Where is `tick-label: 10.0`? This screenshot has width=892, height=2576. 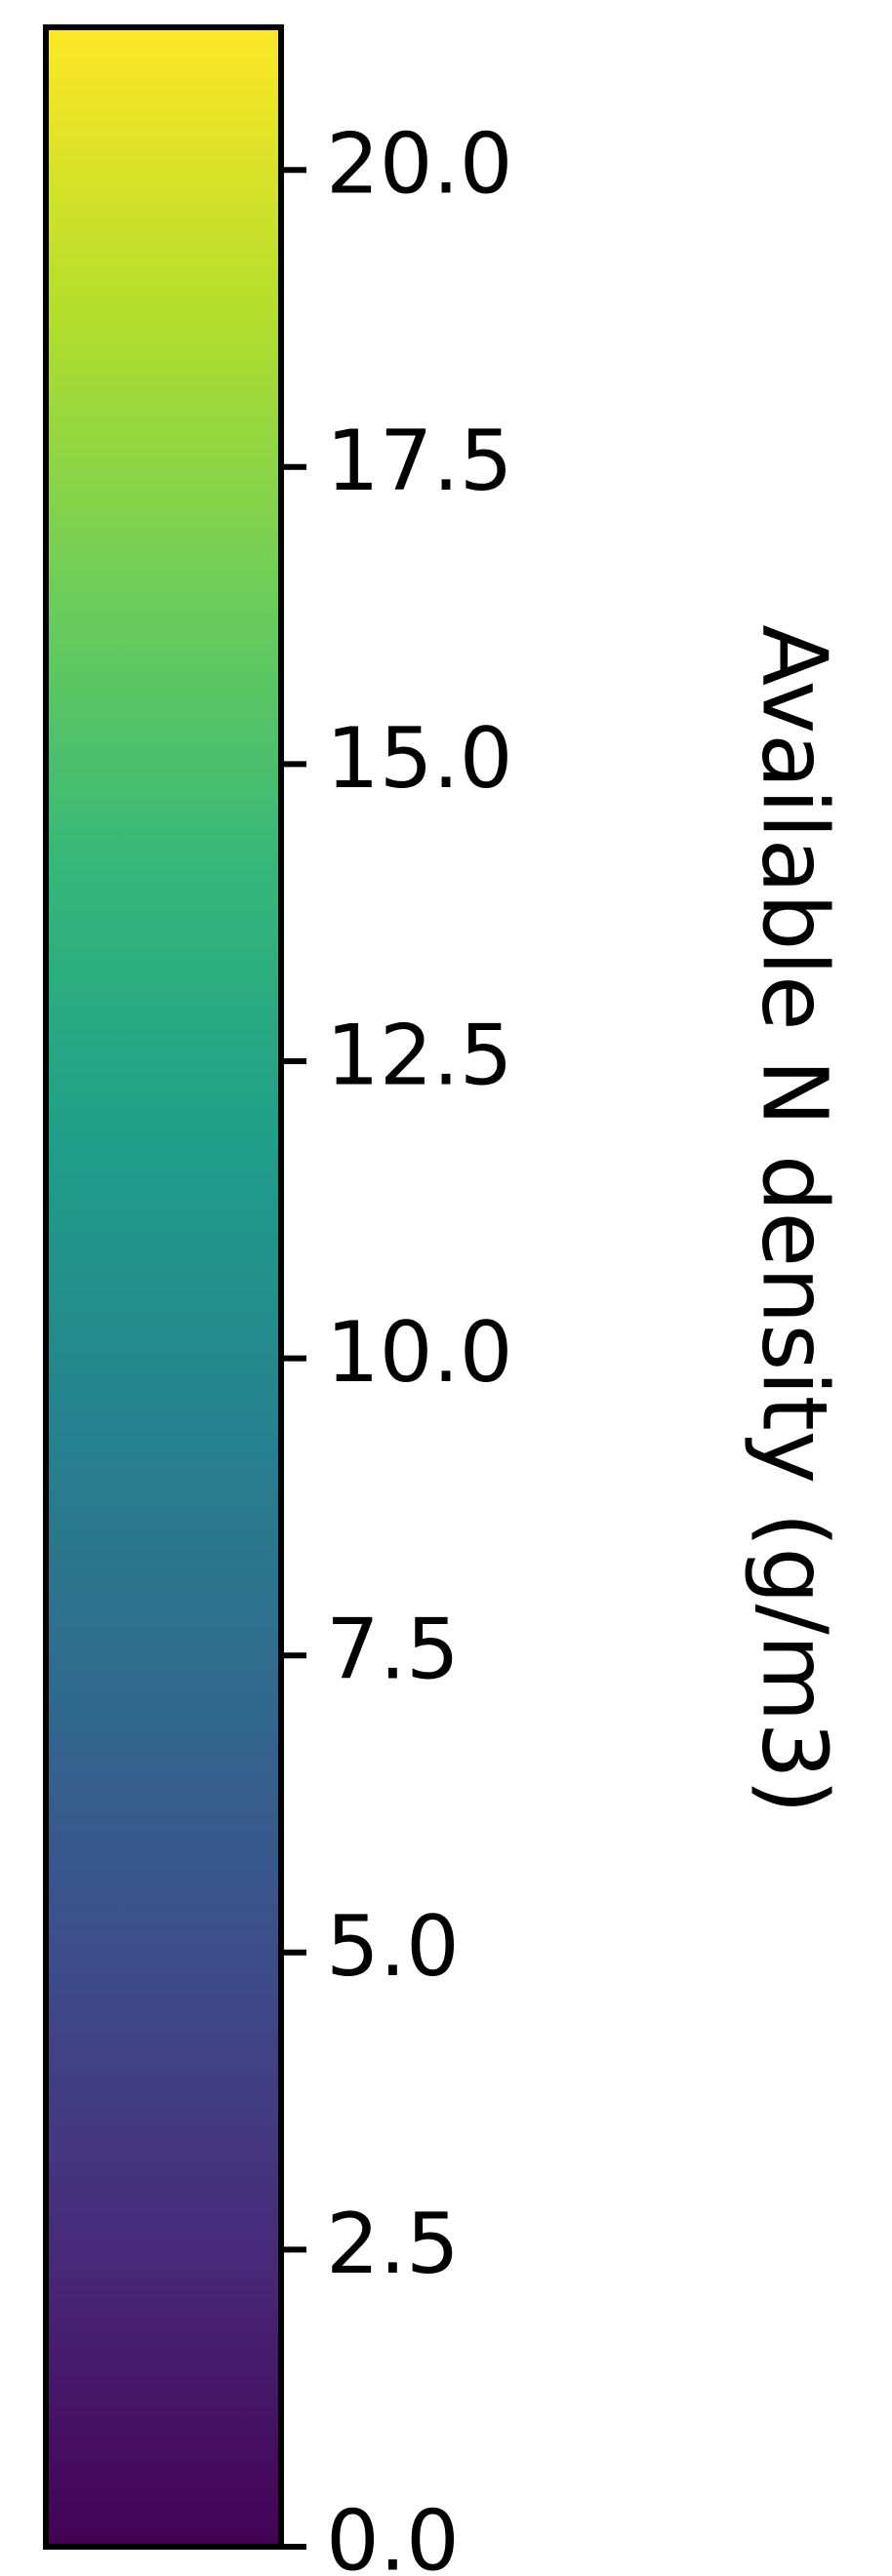 tick-label: 10.0 is located at coordinates (419, 1353).